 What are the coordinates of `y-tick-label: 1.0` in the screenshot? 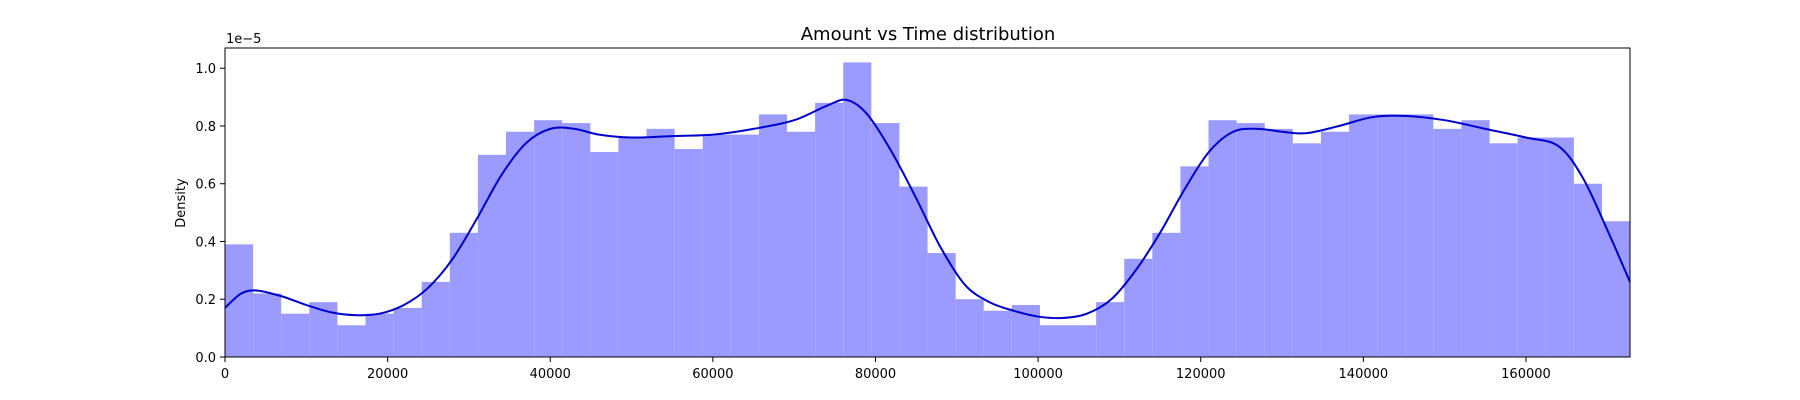 It's located at (205, 69).